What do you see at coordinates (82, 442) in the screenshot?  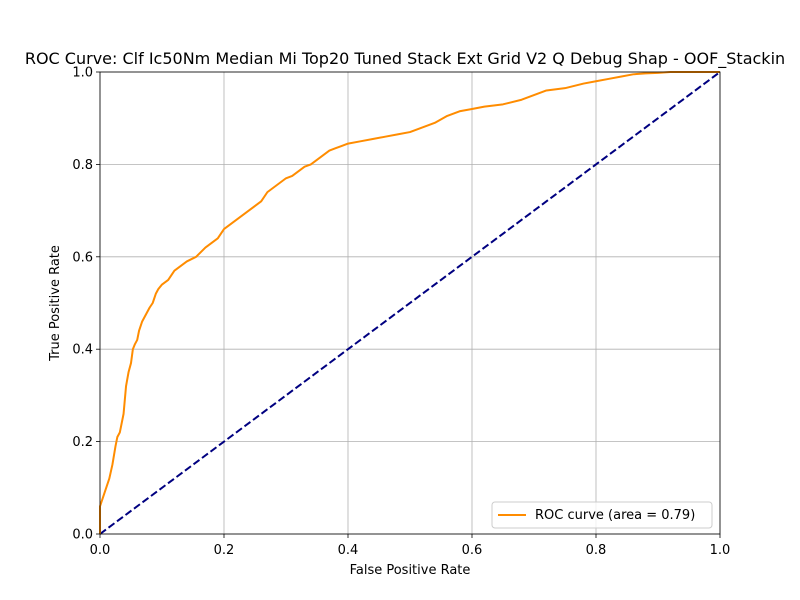 I see `y-tick-label: 0.2` at bounding box center [82, 442].